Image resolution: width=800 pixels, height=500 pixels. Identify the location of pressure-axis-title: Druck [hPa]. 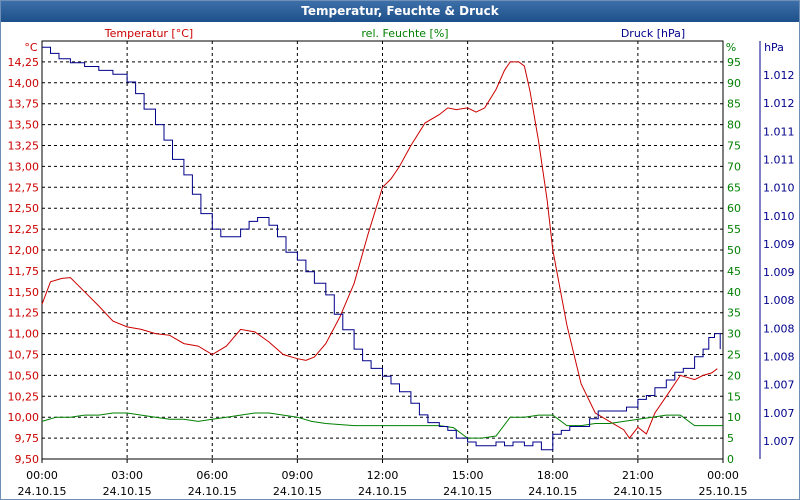
(653, 33).